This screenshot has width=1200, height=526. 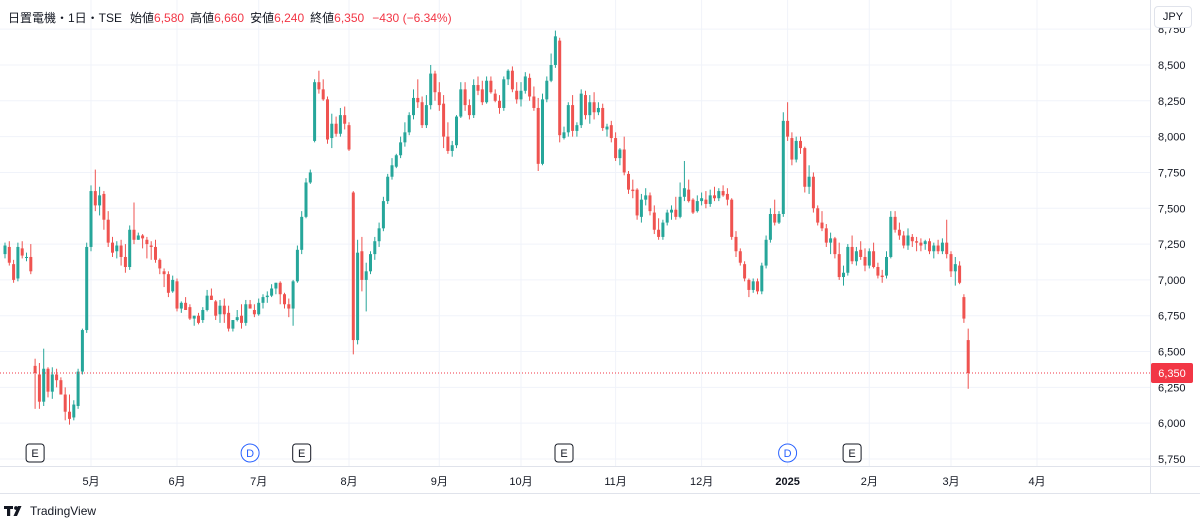 I want to click on dividend-marker: D, so click(x=250, y=453).